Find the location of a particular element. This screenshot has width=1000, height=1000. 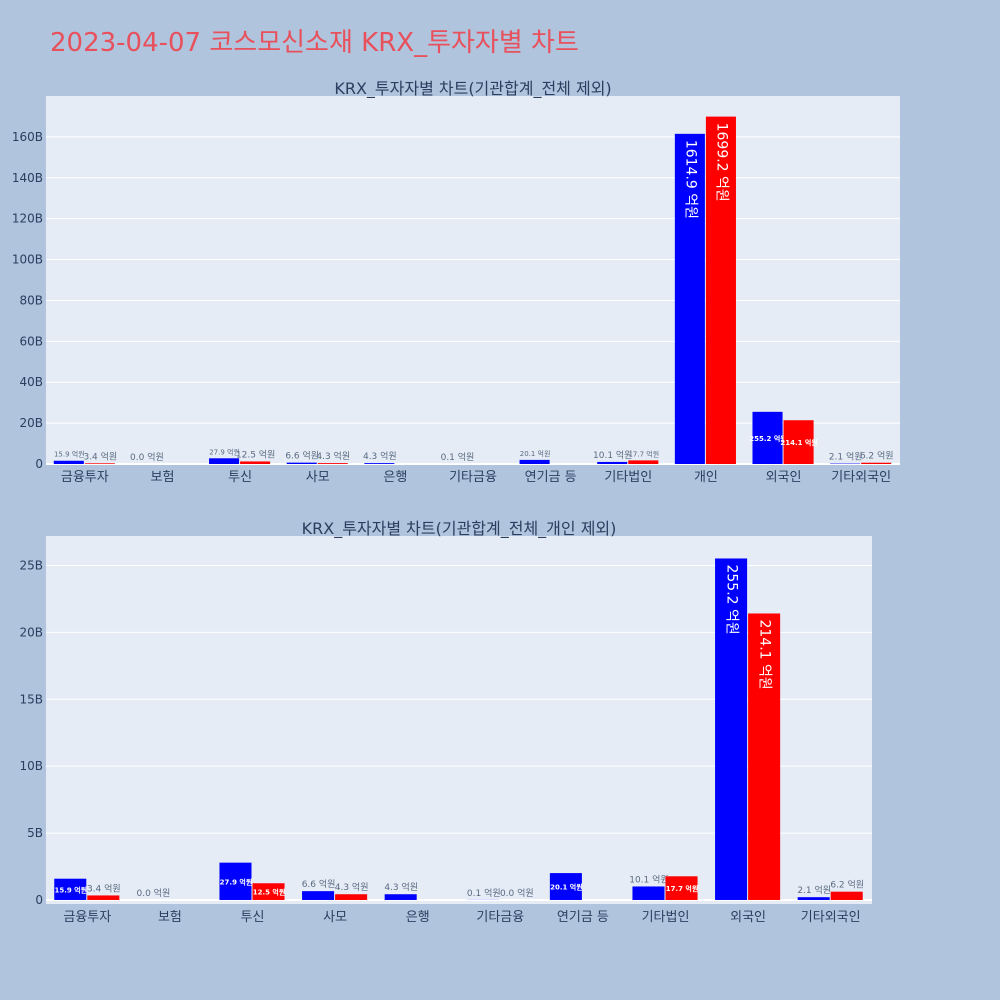

x-tick-label: 기타법인 is located at coordinates (666, 917).